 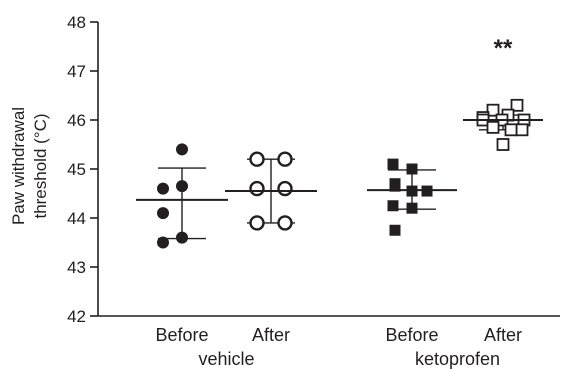 What do you see at coordinates (349, 359) in the screenshot?
I see `x-group-labels: vehicle ketoprofen` at bounding box center [349, 359].